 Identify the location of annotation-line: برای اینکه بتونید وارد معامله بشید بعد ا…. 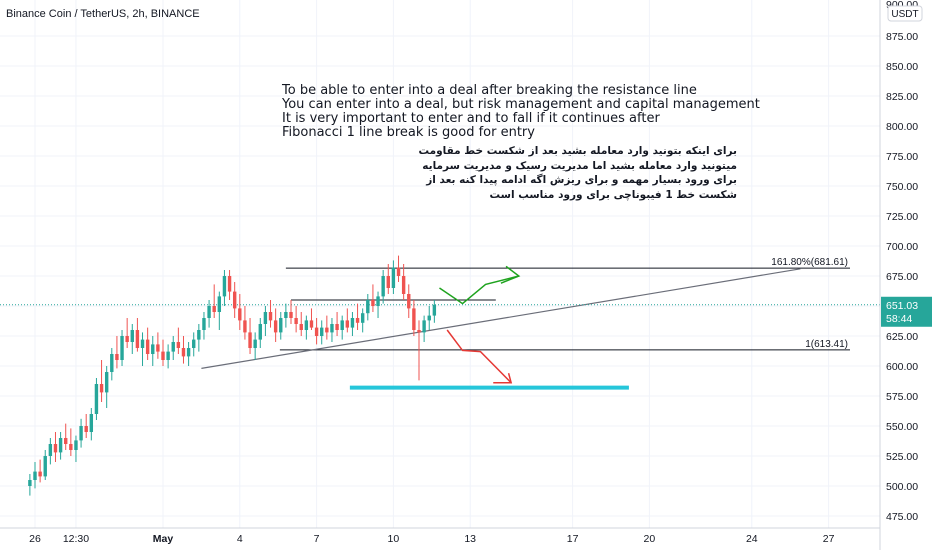
(578, 151).